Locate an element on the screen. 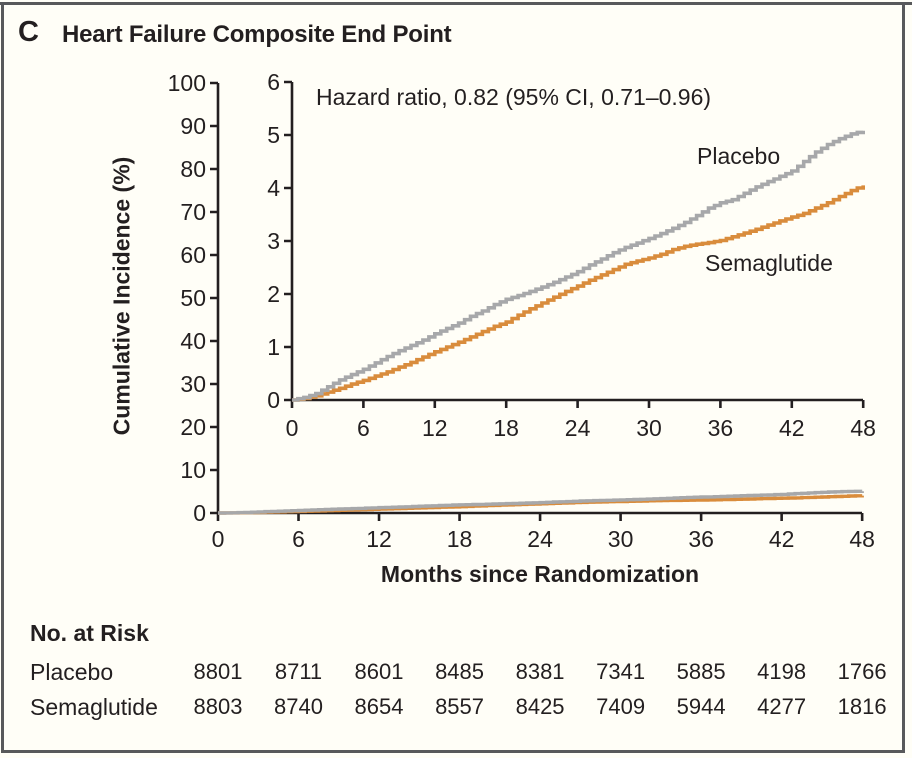  risk-count-placebo-m48: 1766 is located at coordinates (862, 671).